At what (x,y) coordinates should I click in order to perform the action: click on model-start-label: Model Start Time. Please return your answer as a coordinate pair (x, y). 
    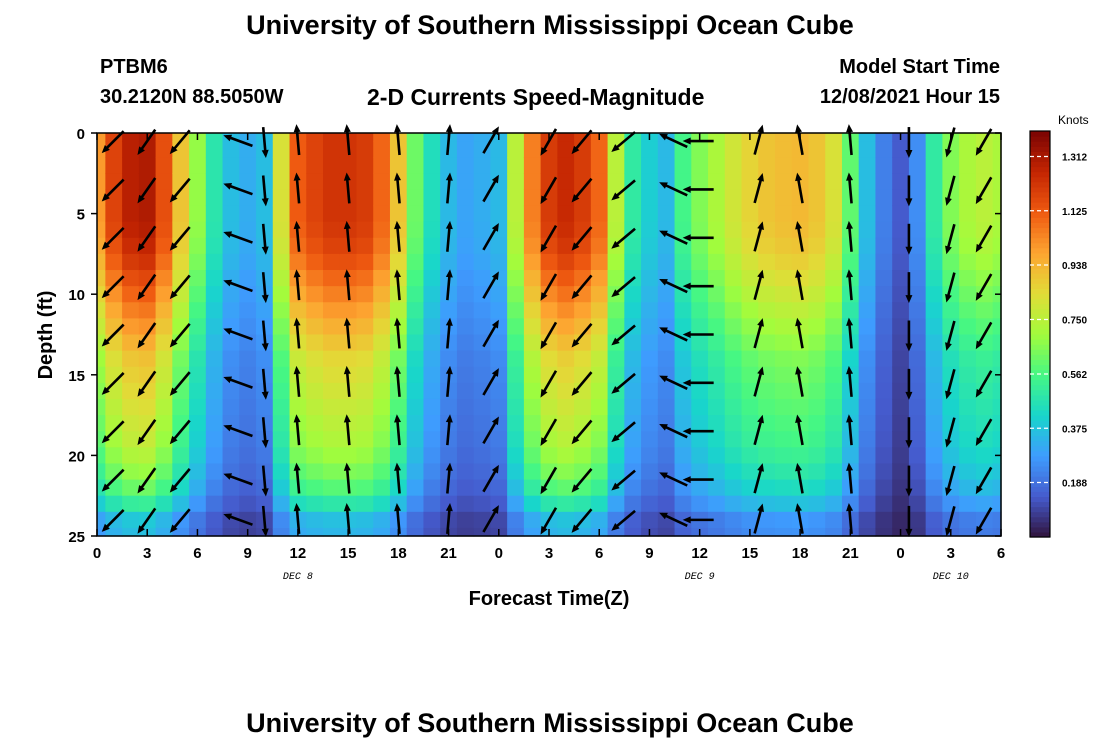
    Looking at the image, I should click on (919, 67).